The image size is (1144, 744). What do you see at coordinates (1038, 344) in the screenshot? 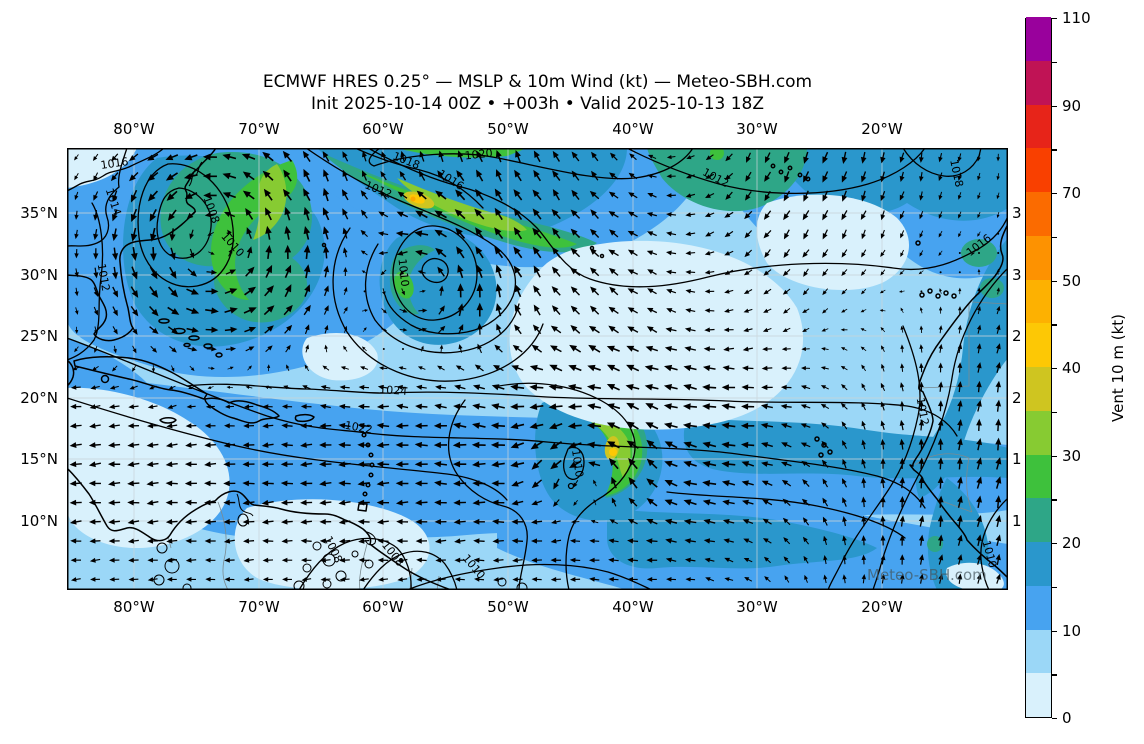
I see `colorbar-segment-40-45kt` at bounding box center [1038, 344].